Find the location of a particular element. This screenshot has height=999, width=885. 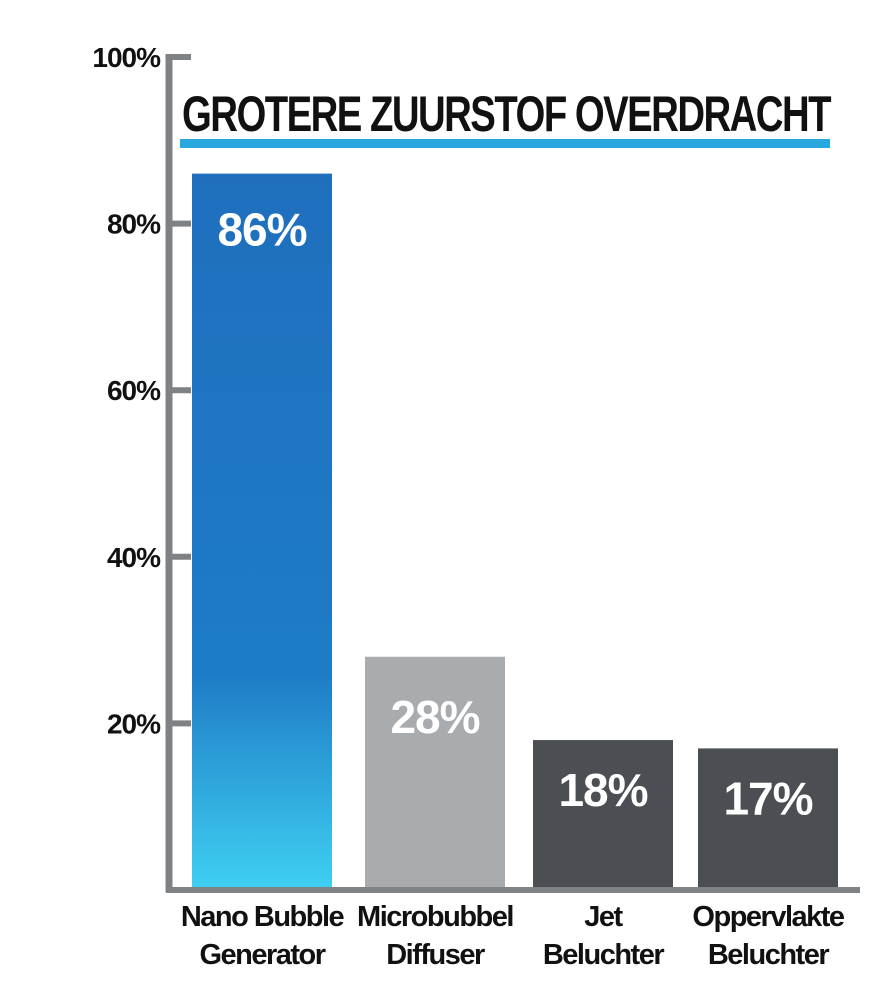

y-axis-ticks: 20% 40% 60% 80% 100% is located at coordinates (141, 390).